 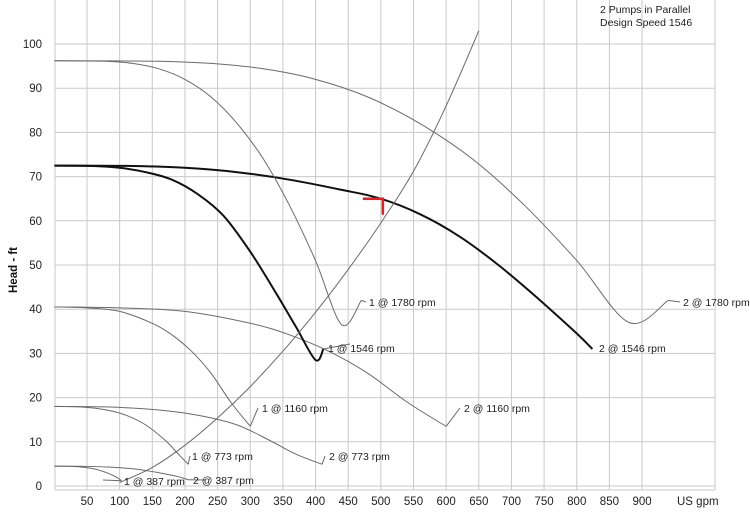 What do you see at coordinates (154, 482) in the screenshot?
I see `label-1-387-rpm: 1 @ 387 rpm` at bounding box center [154, 482].